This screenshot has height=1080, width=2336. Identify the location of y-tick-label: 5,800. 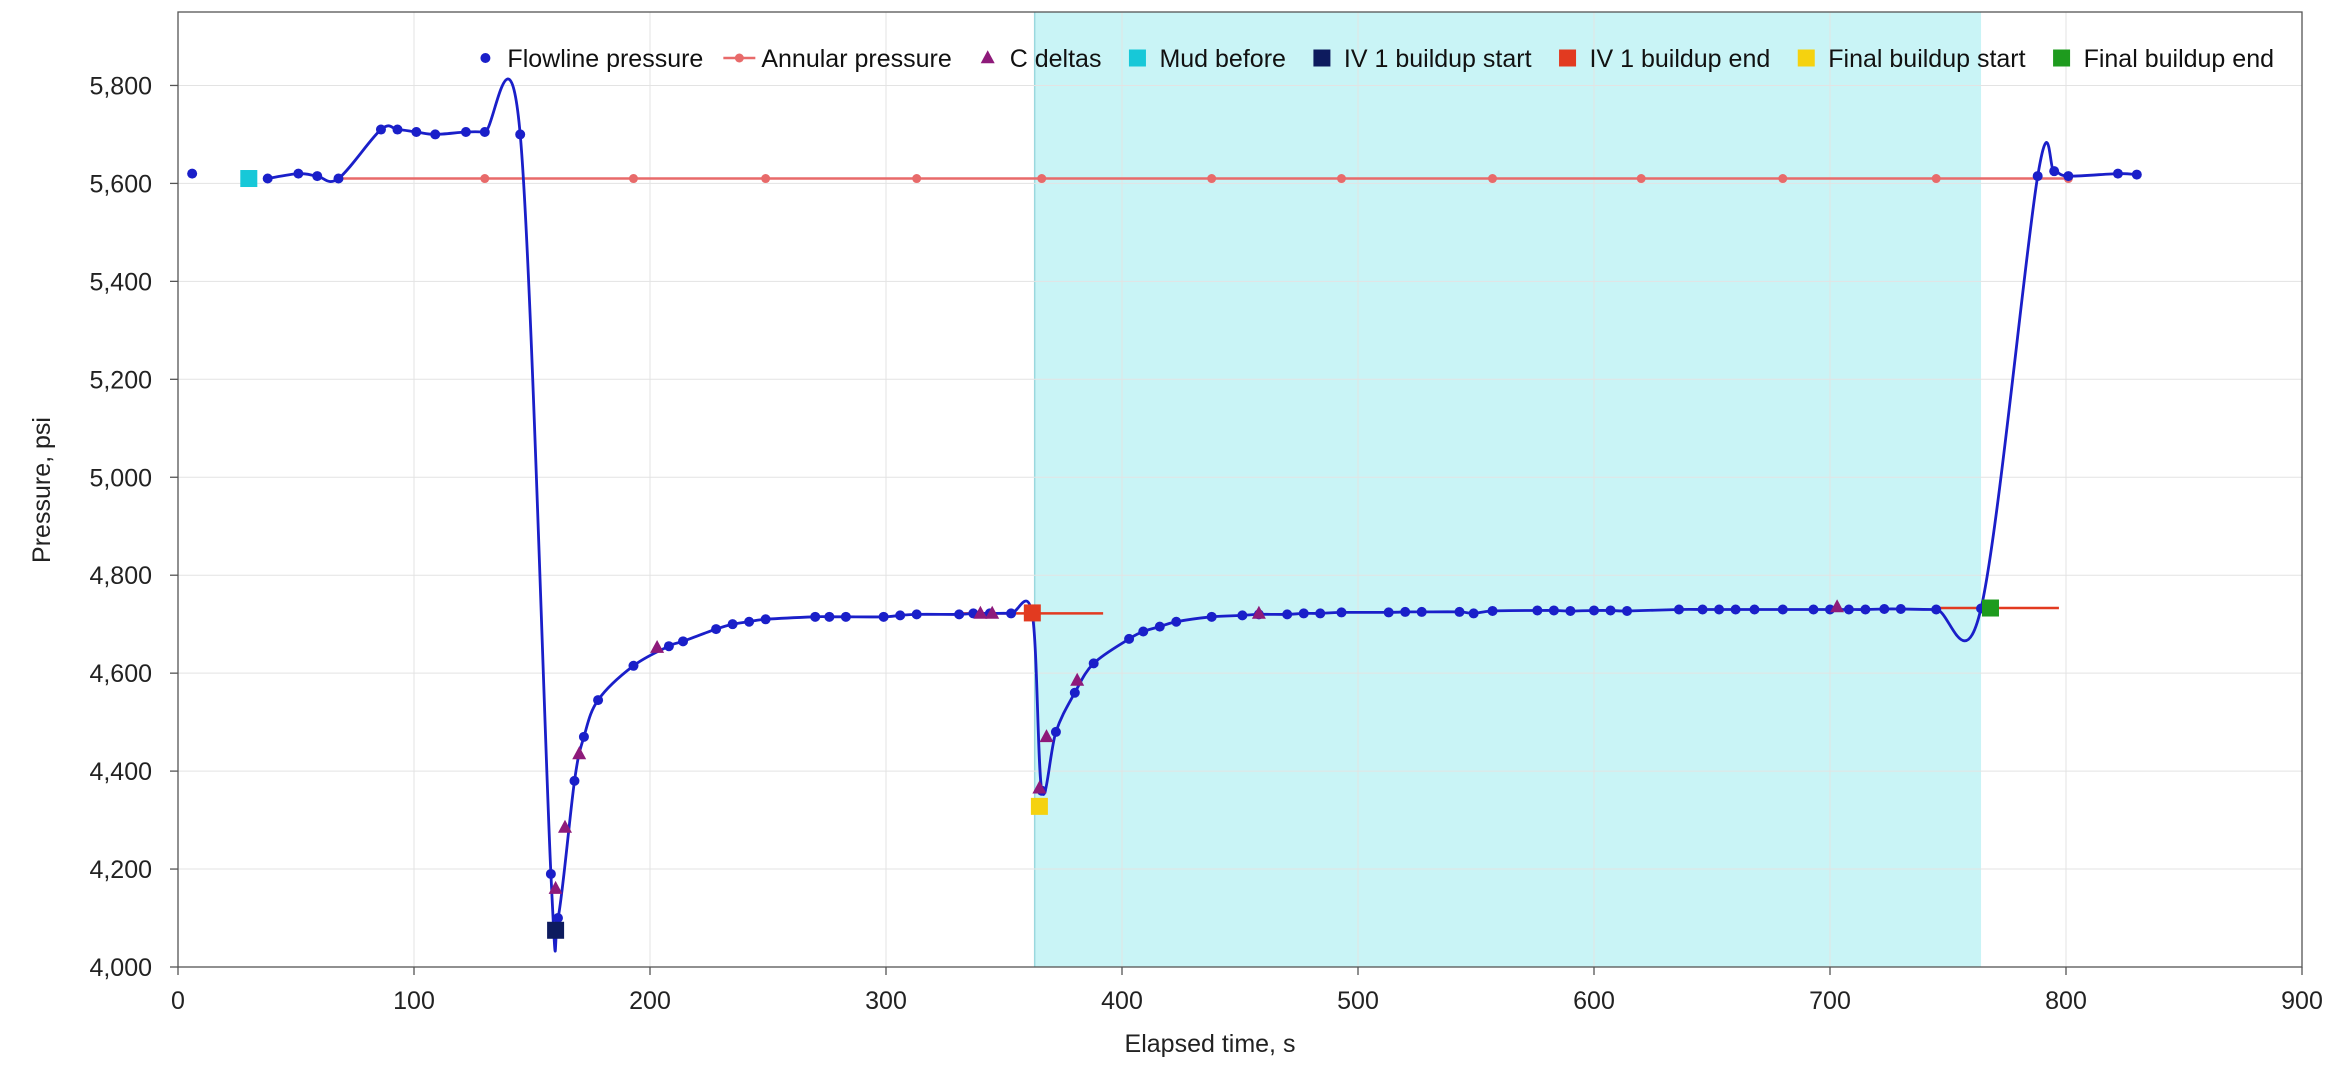
(120, 86).